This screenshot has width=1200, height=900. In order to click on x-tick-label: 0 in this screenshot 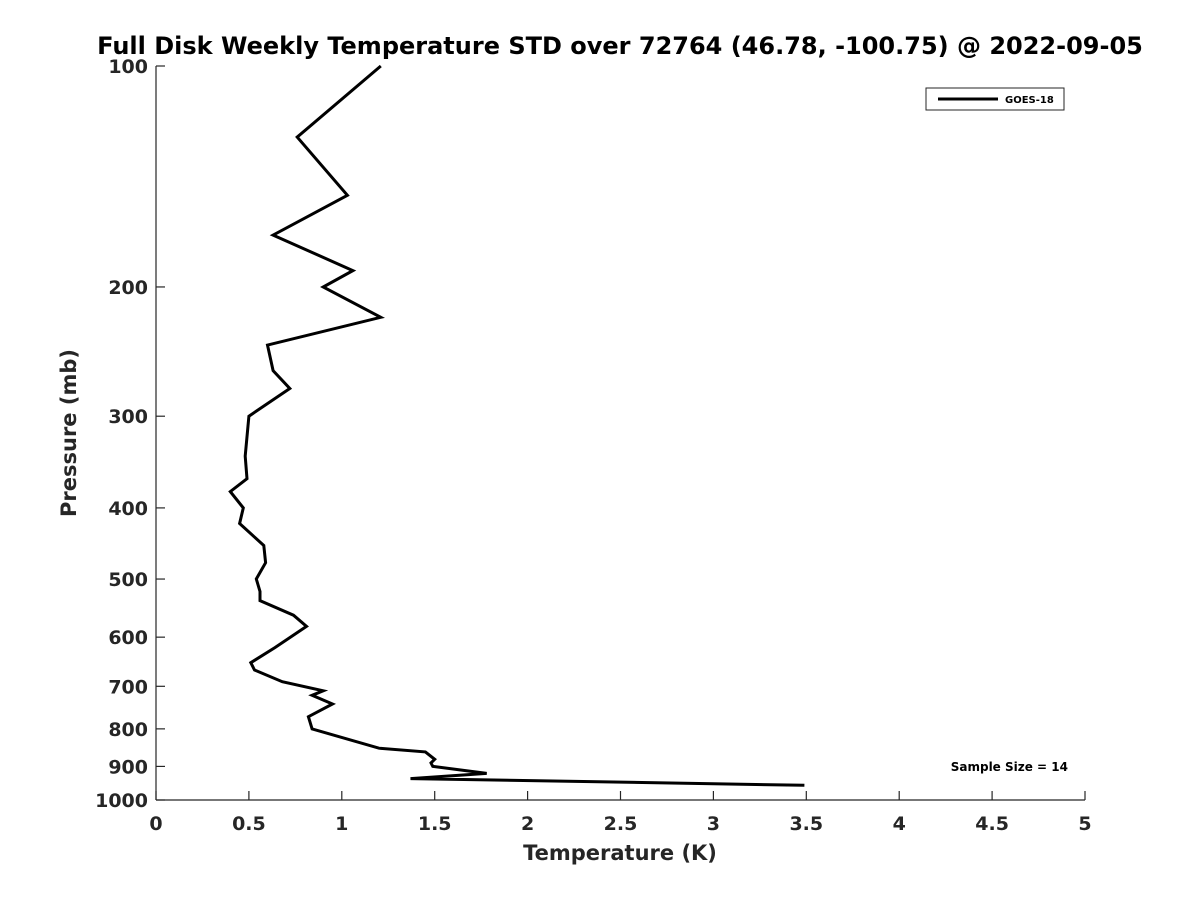, I will do `click(155, 824)`.